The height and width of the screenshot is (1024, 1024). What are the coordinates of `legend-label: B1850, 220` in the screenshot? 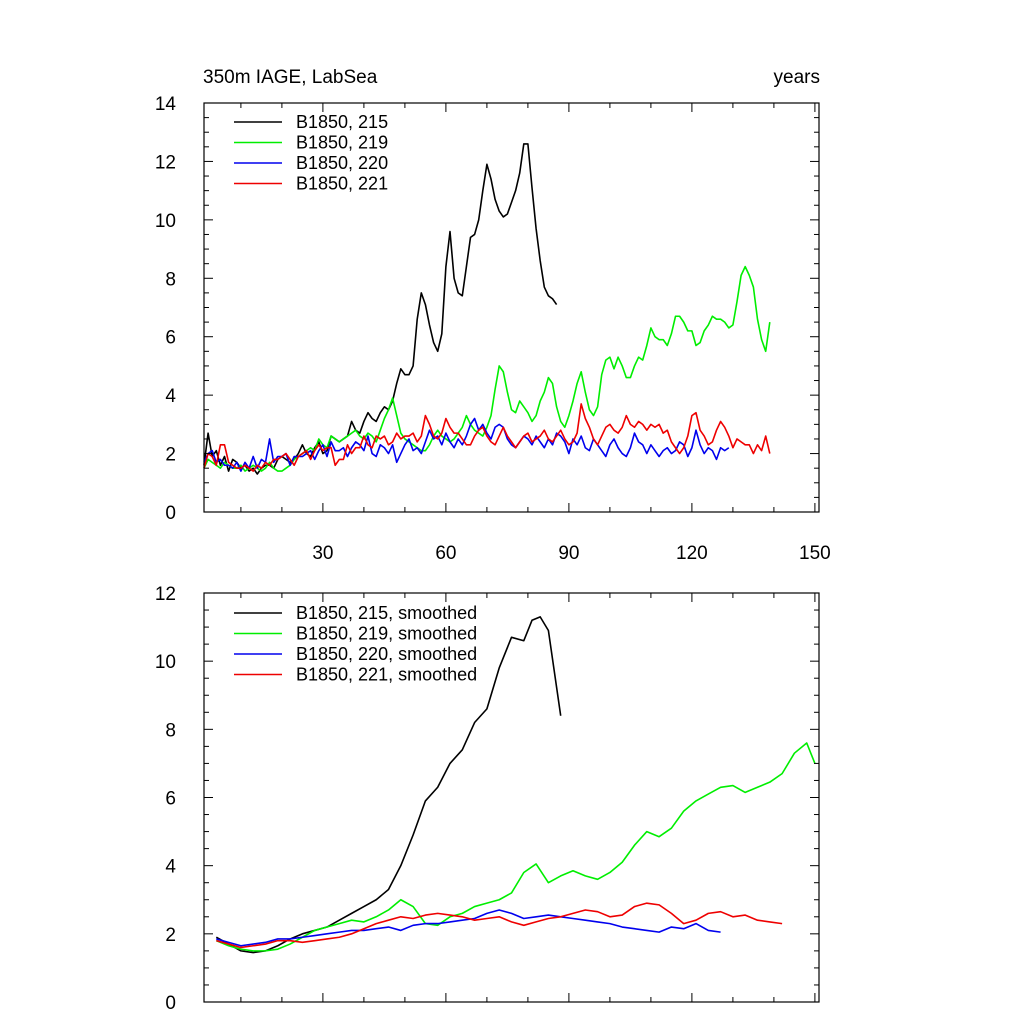 It's located at (342, 163).